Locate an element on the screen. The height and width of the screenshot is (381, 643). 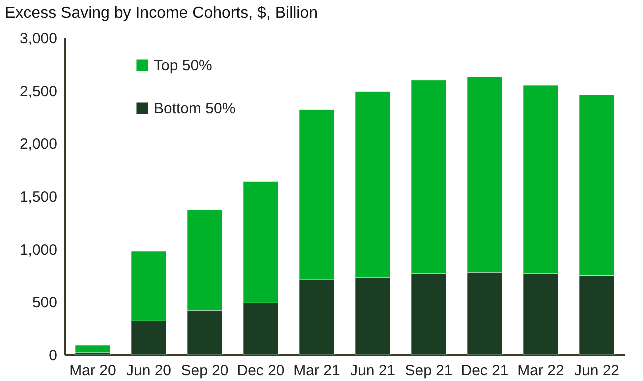
x-tick-label: Mar 22 is located at coordinates (541, 371).